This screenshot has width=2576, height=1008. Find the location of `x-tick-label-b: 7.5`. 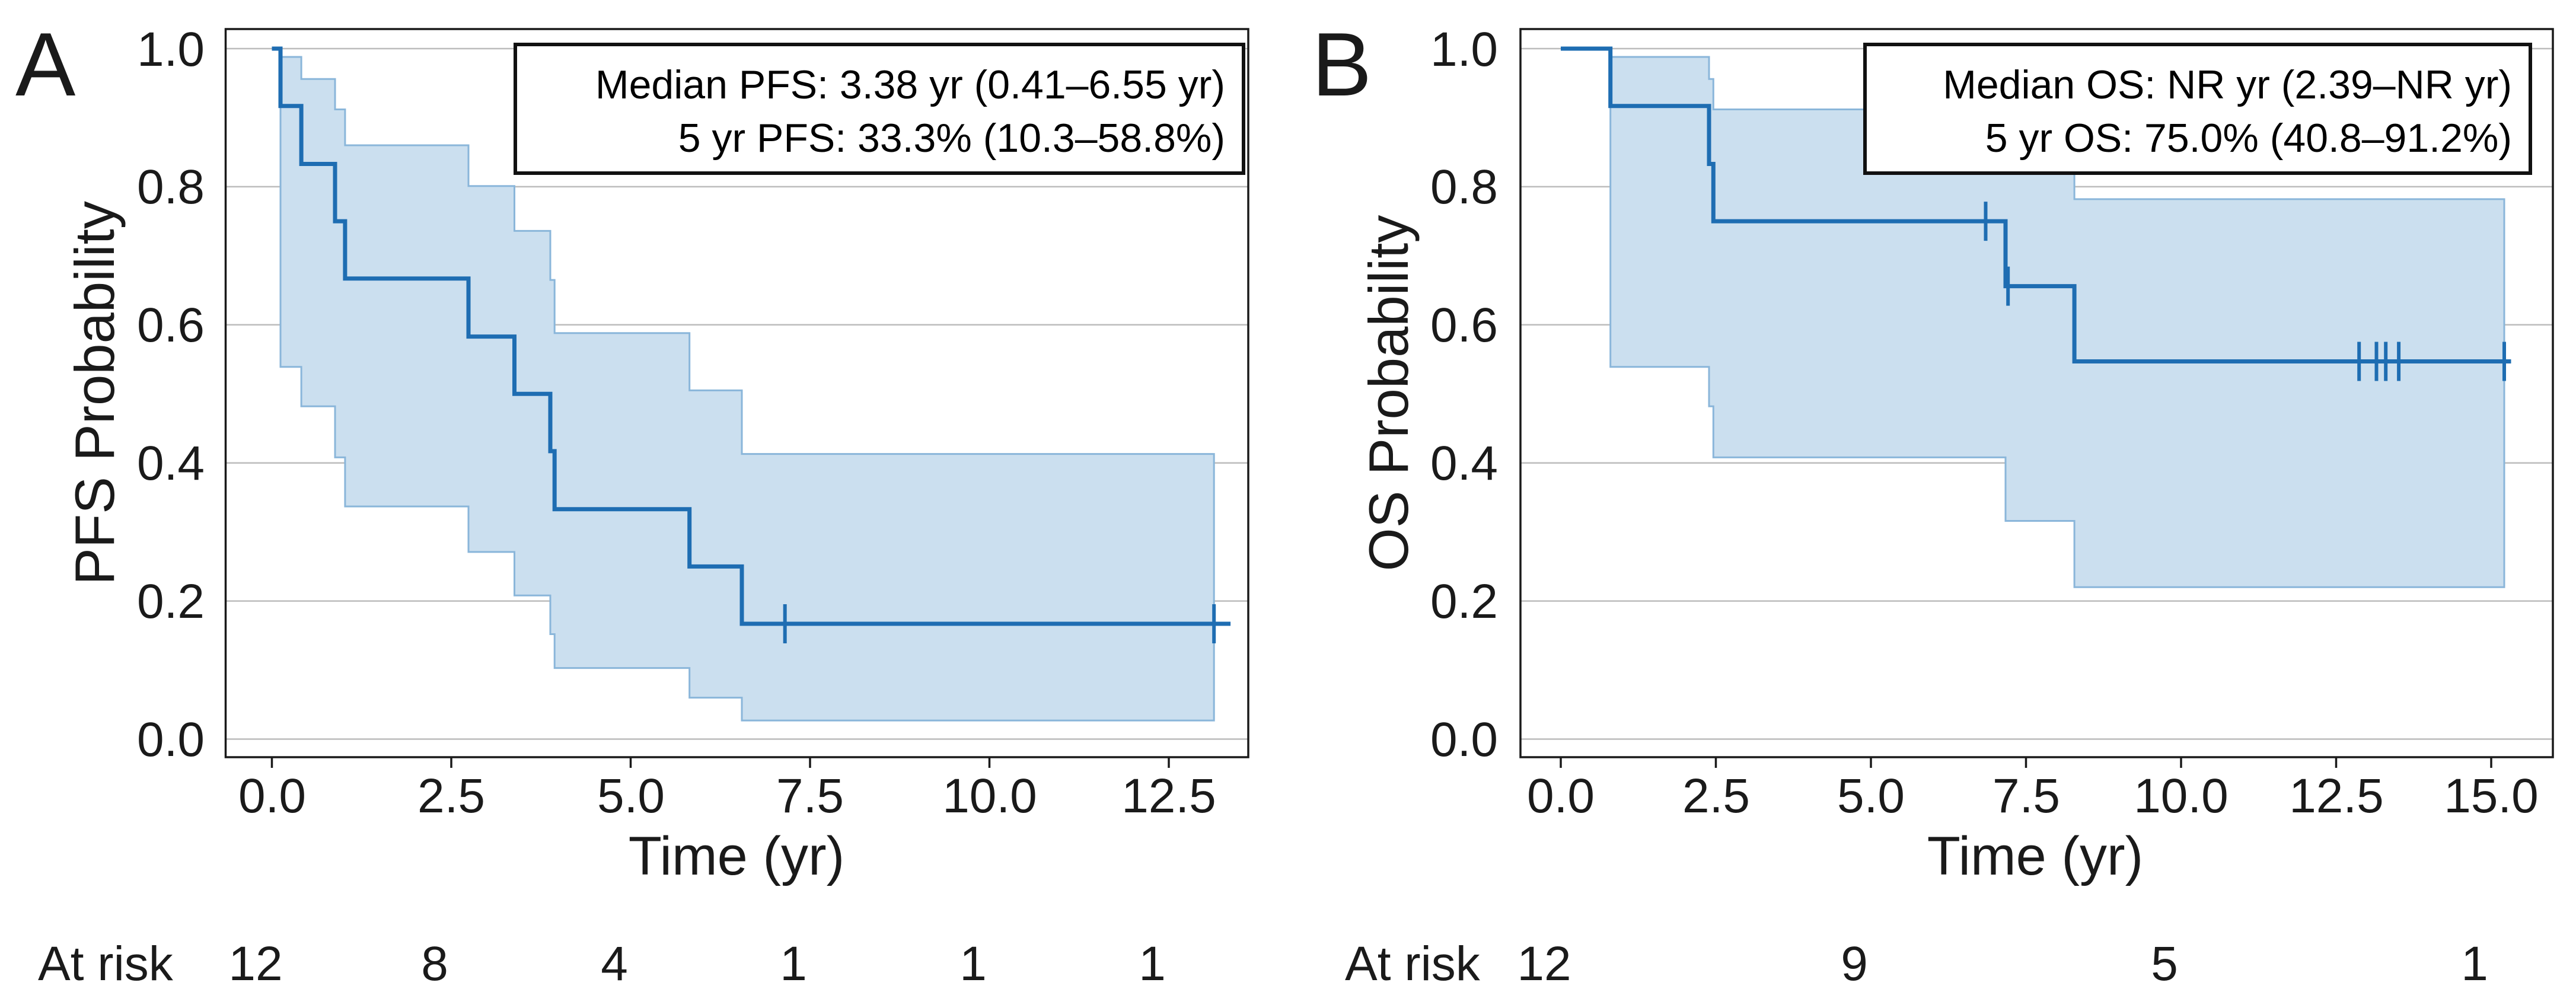

x-tick-label-b: 7.5 is located at coordinates (2026, 796).